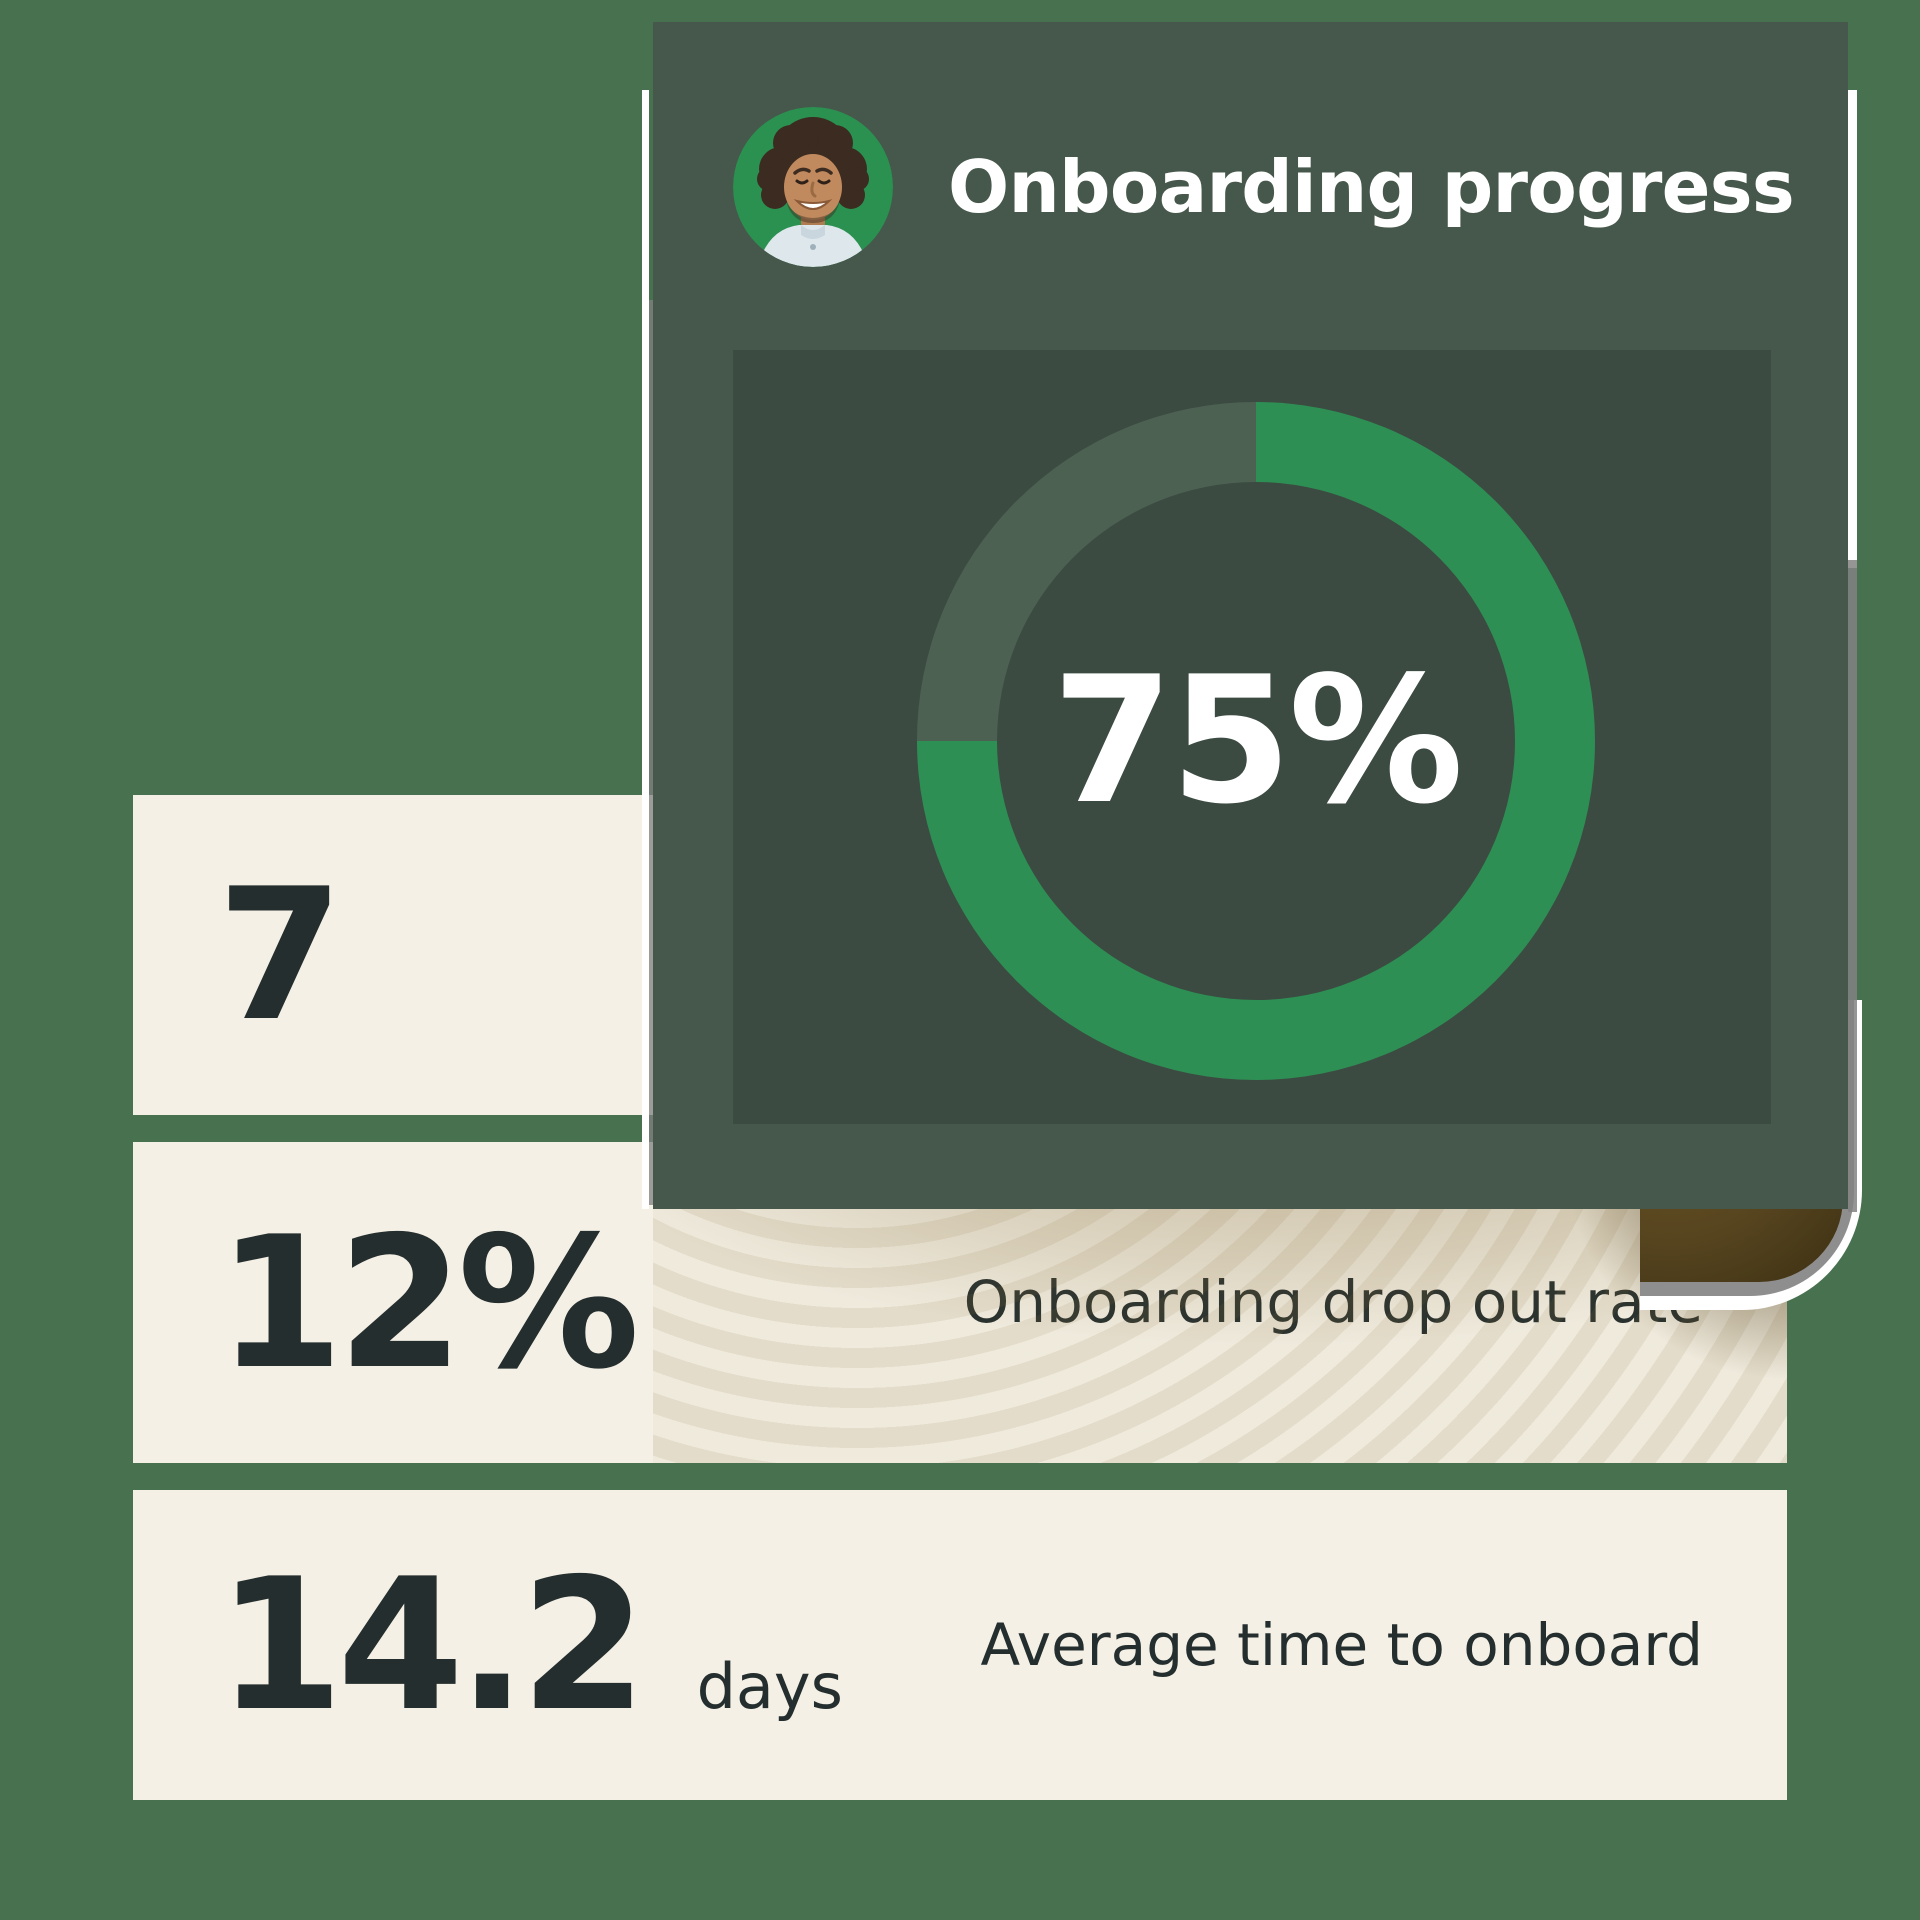 This screenshot has width=1920, height=1920. I want to click on avatar, so click(813, 187).